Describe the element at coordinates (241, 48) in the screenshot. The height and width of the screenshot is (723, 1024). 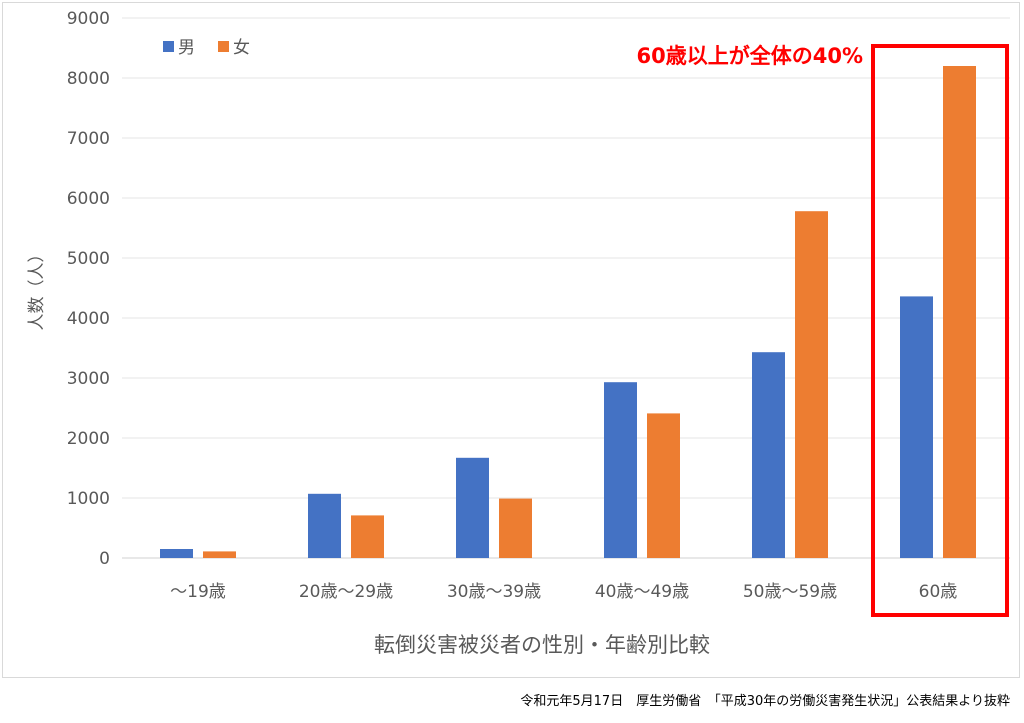
I see `legend-label: 女` at that location.